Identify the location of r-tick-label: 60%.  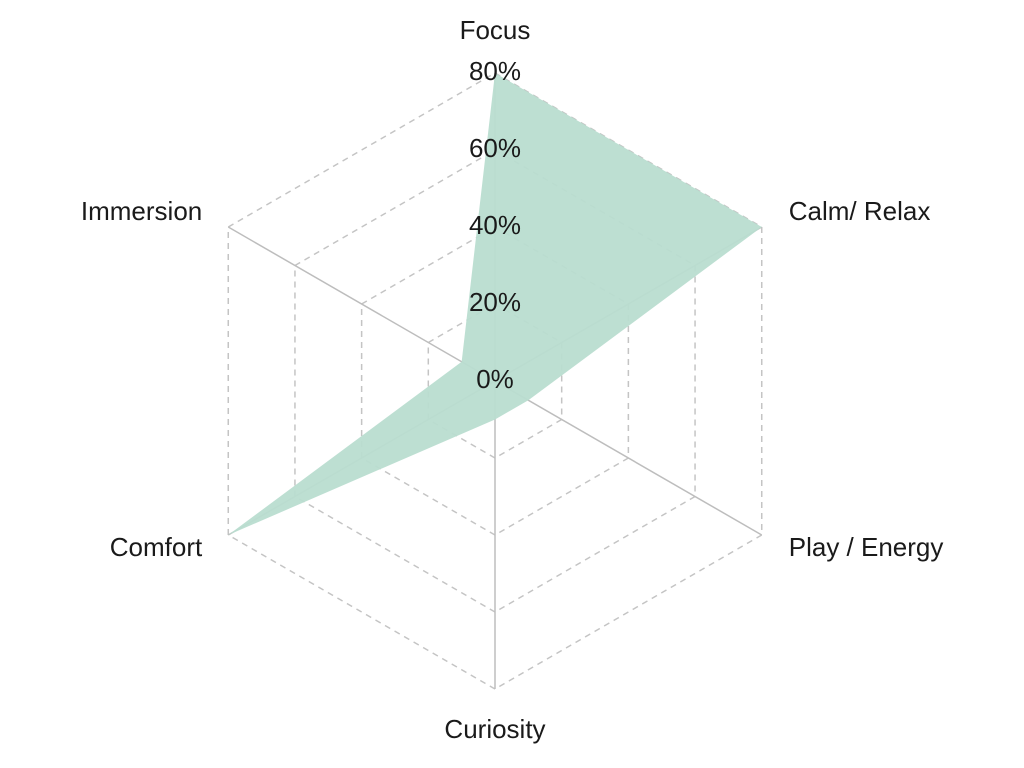
(495, 148).